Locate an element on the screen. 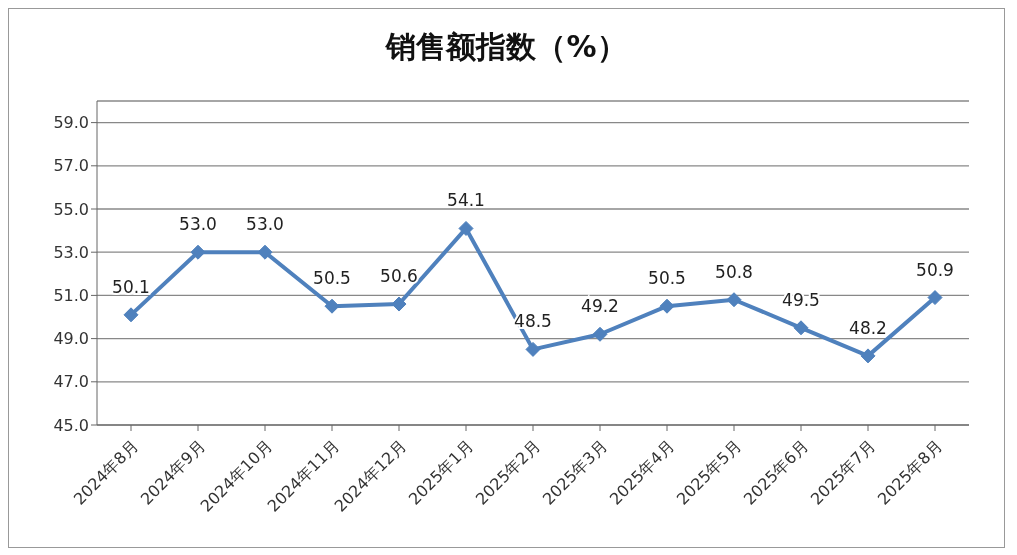 The width and height of the screenshot is (1017, 555). data-label: 49.5 is located at coordinates (801, 299).